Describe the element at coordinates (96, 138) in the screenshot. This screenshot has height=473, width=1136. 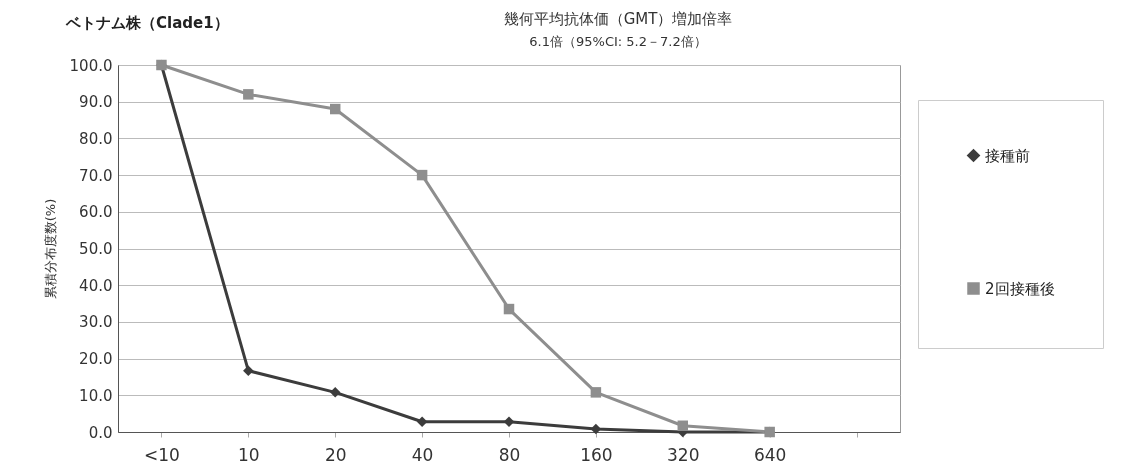
I see `y-tick-label: 80.0` at that location.